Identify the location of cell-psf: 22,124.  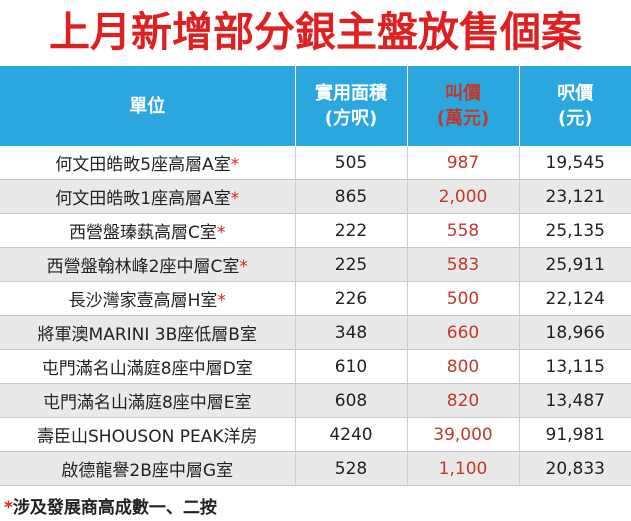
(575, 298).